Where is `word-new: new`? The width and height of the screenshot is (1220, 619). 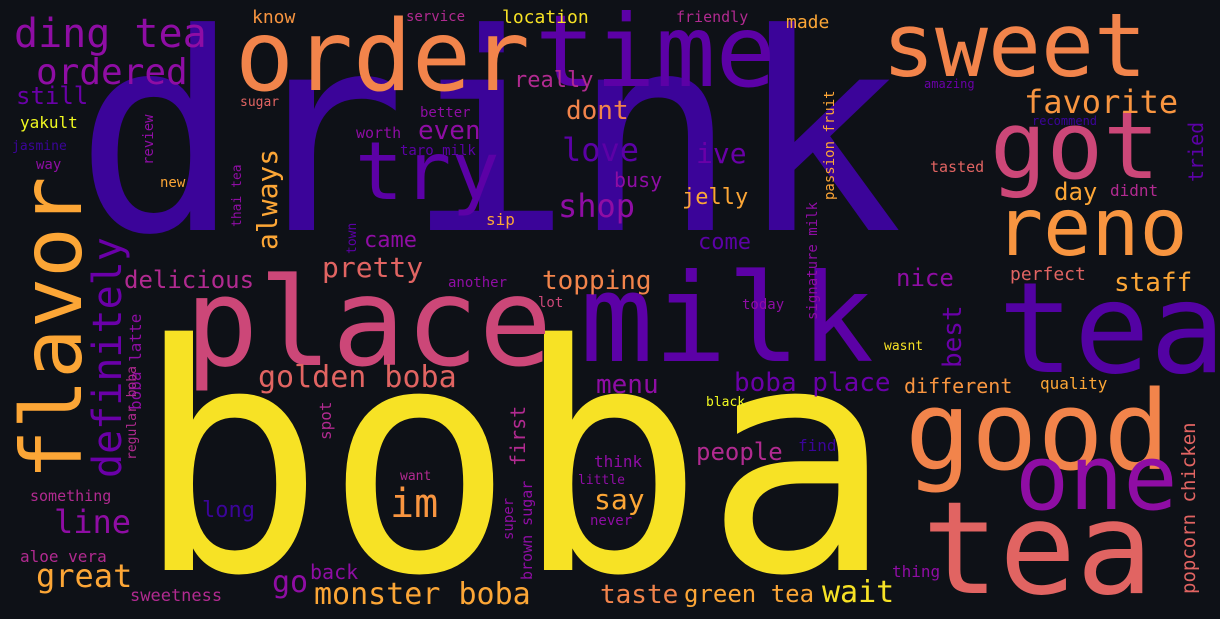
word-new: new is located at coordinates (173, 183).